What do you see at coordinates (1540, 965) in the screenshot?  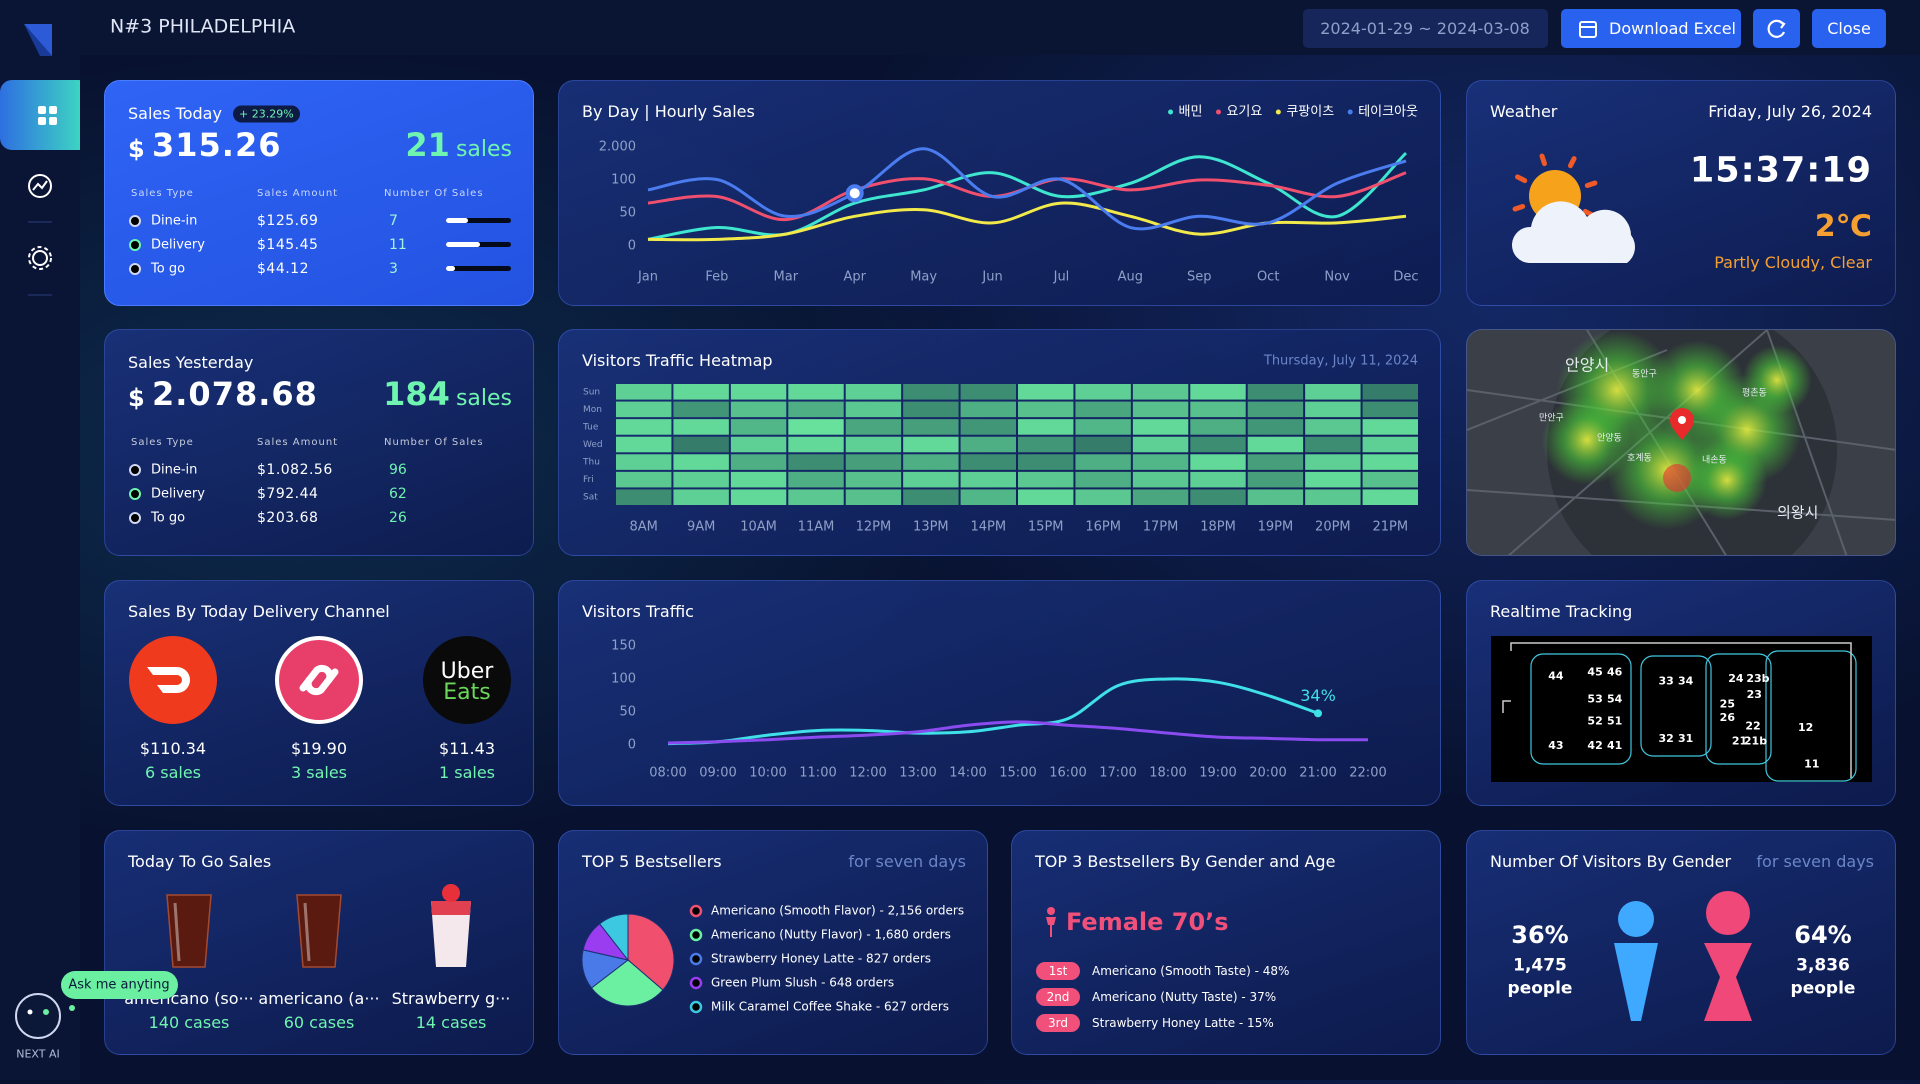 I see `count: 1,475` at bounding box center [1540, 965].